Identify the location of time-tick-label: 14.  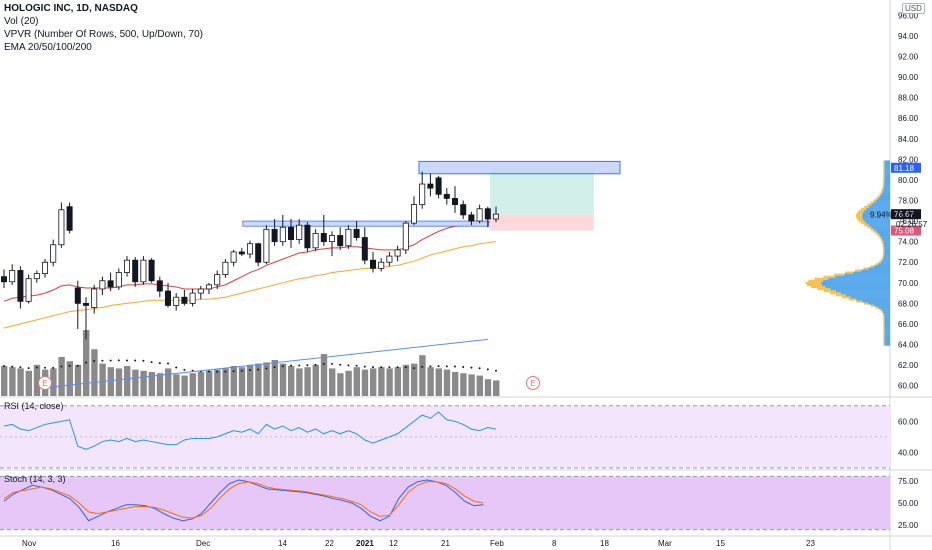
(282, 543).